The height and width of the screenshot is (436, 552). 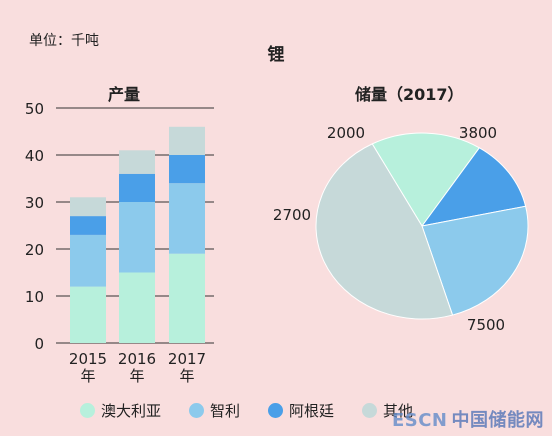 What do you see at coordinates (137, 367) in the screenshot?
I see `x-tick-label-1: 2016 年` at bounding box center [137, 367].